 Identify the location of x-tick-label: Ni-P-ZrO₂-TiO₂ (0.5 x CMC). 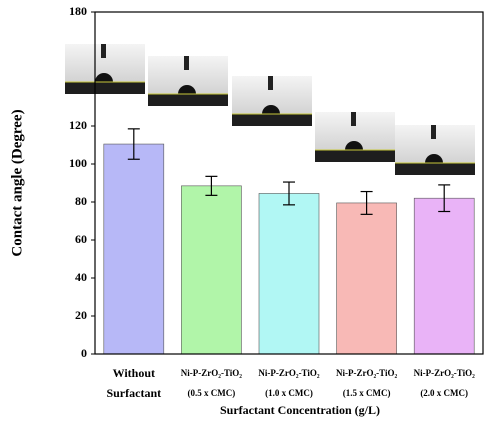
(212, 383).